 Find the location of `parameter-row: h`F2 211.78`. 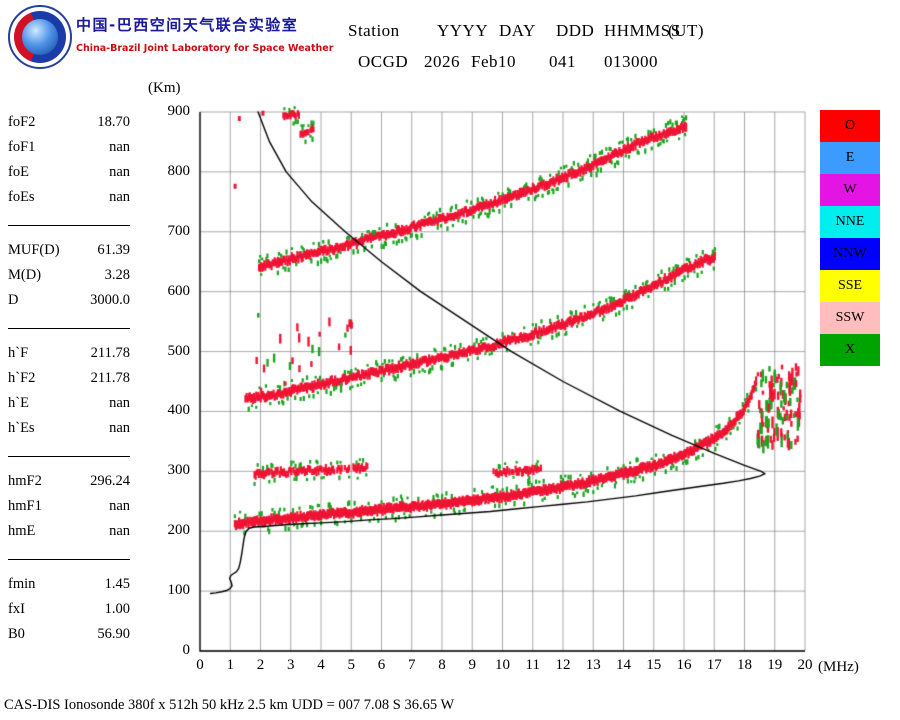

parameter-row: h`F2 211.78 is located at coordinates (69, 378).